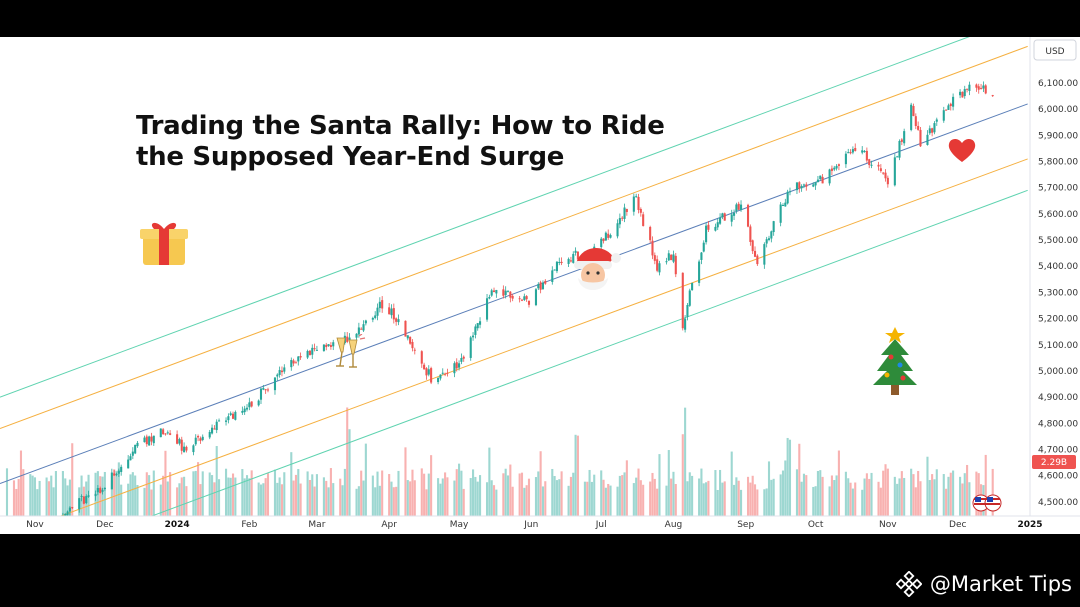 The height and width of the screenshot is (607, 1080). What do you see at coordinates (1055, 50) in the screenshot?
I see `currency-button: USD` at bounding box center [1055, 50].